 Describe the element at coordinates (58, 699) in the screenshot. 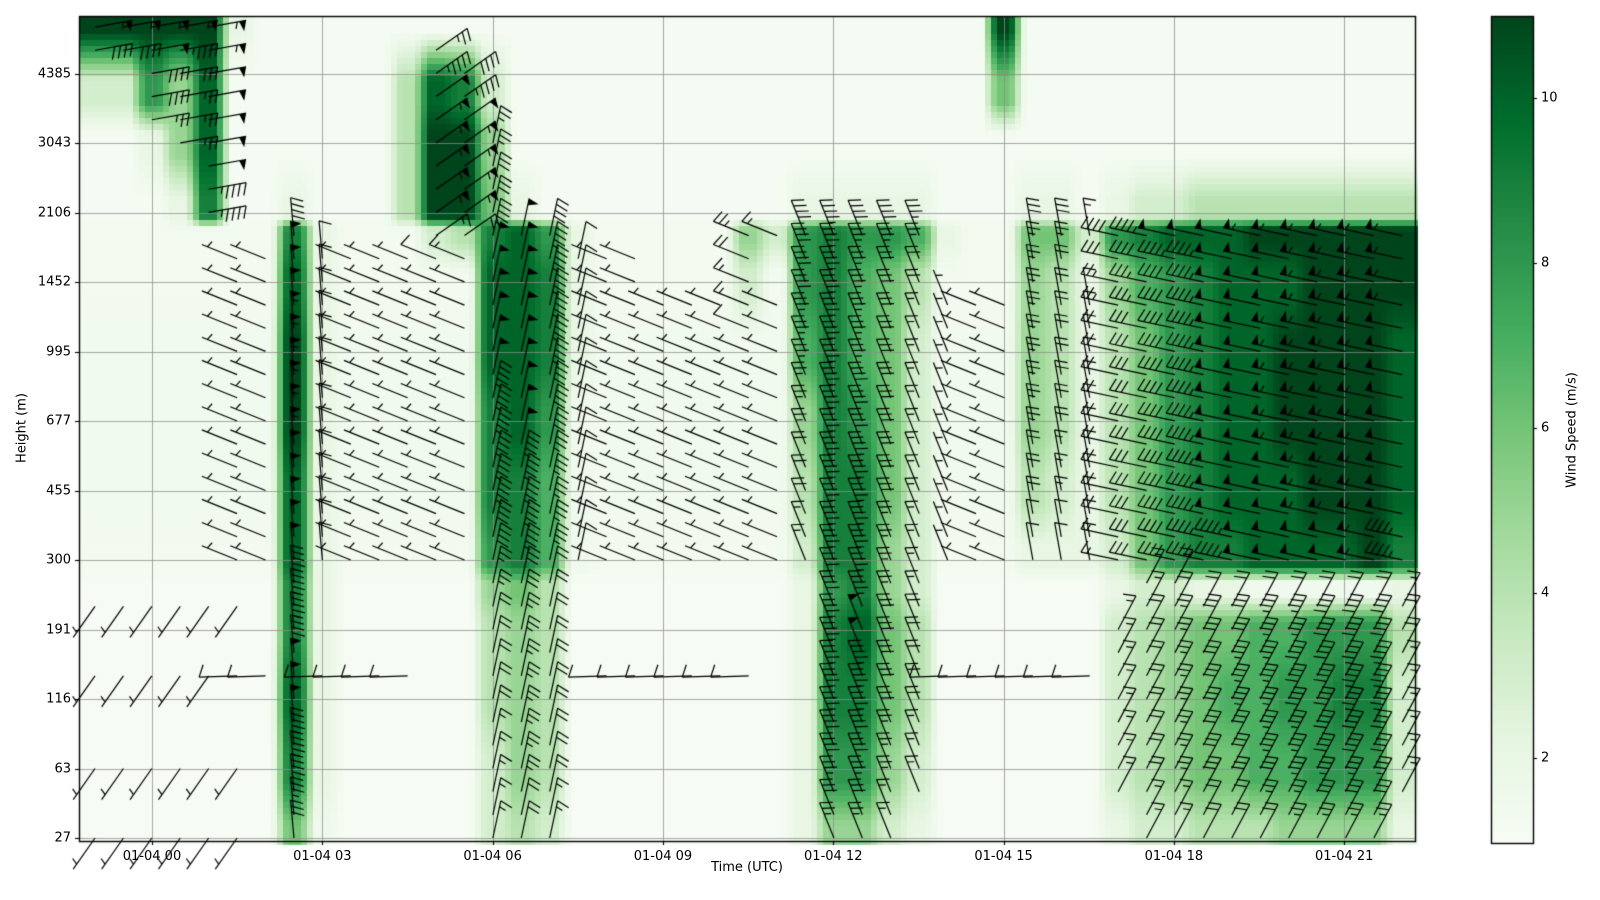

I see `y-tick-label: 116` at that location.